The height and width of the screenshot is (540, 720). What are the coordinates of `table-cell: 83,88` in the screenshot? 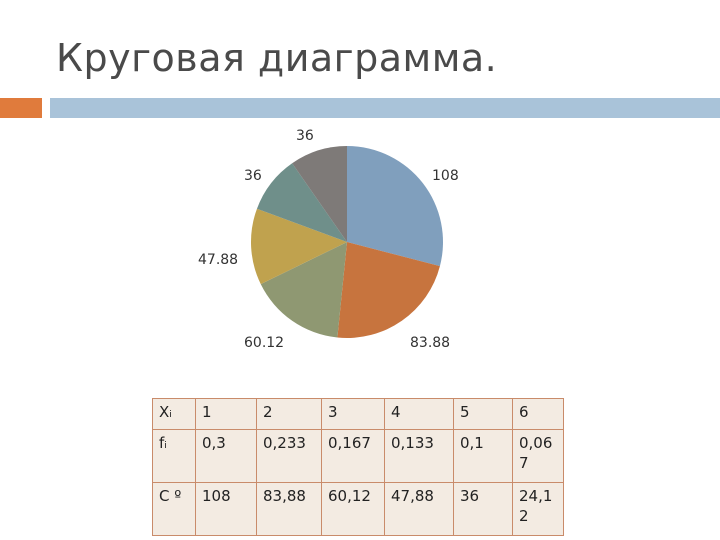 It's located at (289, 509).